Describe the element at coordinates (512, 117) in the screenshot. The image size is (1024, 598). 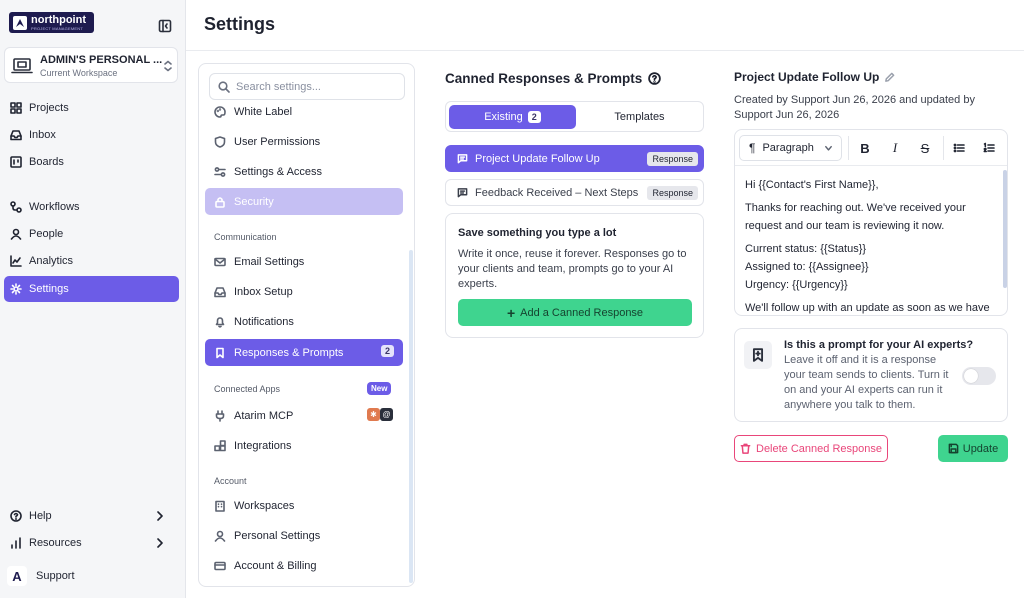
I see `tab-existing: Existing 2` at that location.